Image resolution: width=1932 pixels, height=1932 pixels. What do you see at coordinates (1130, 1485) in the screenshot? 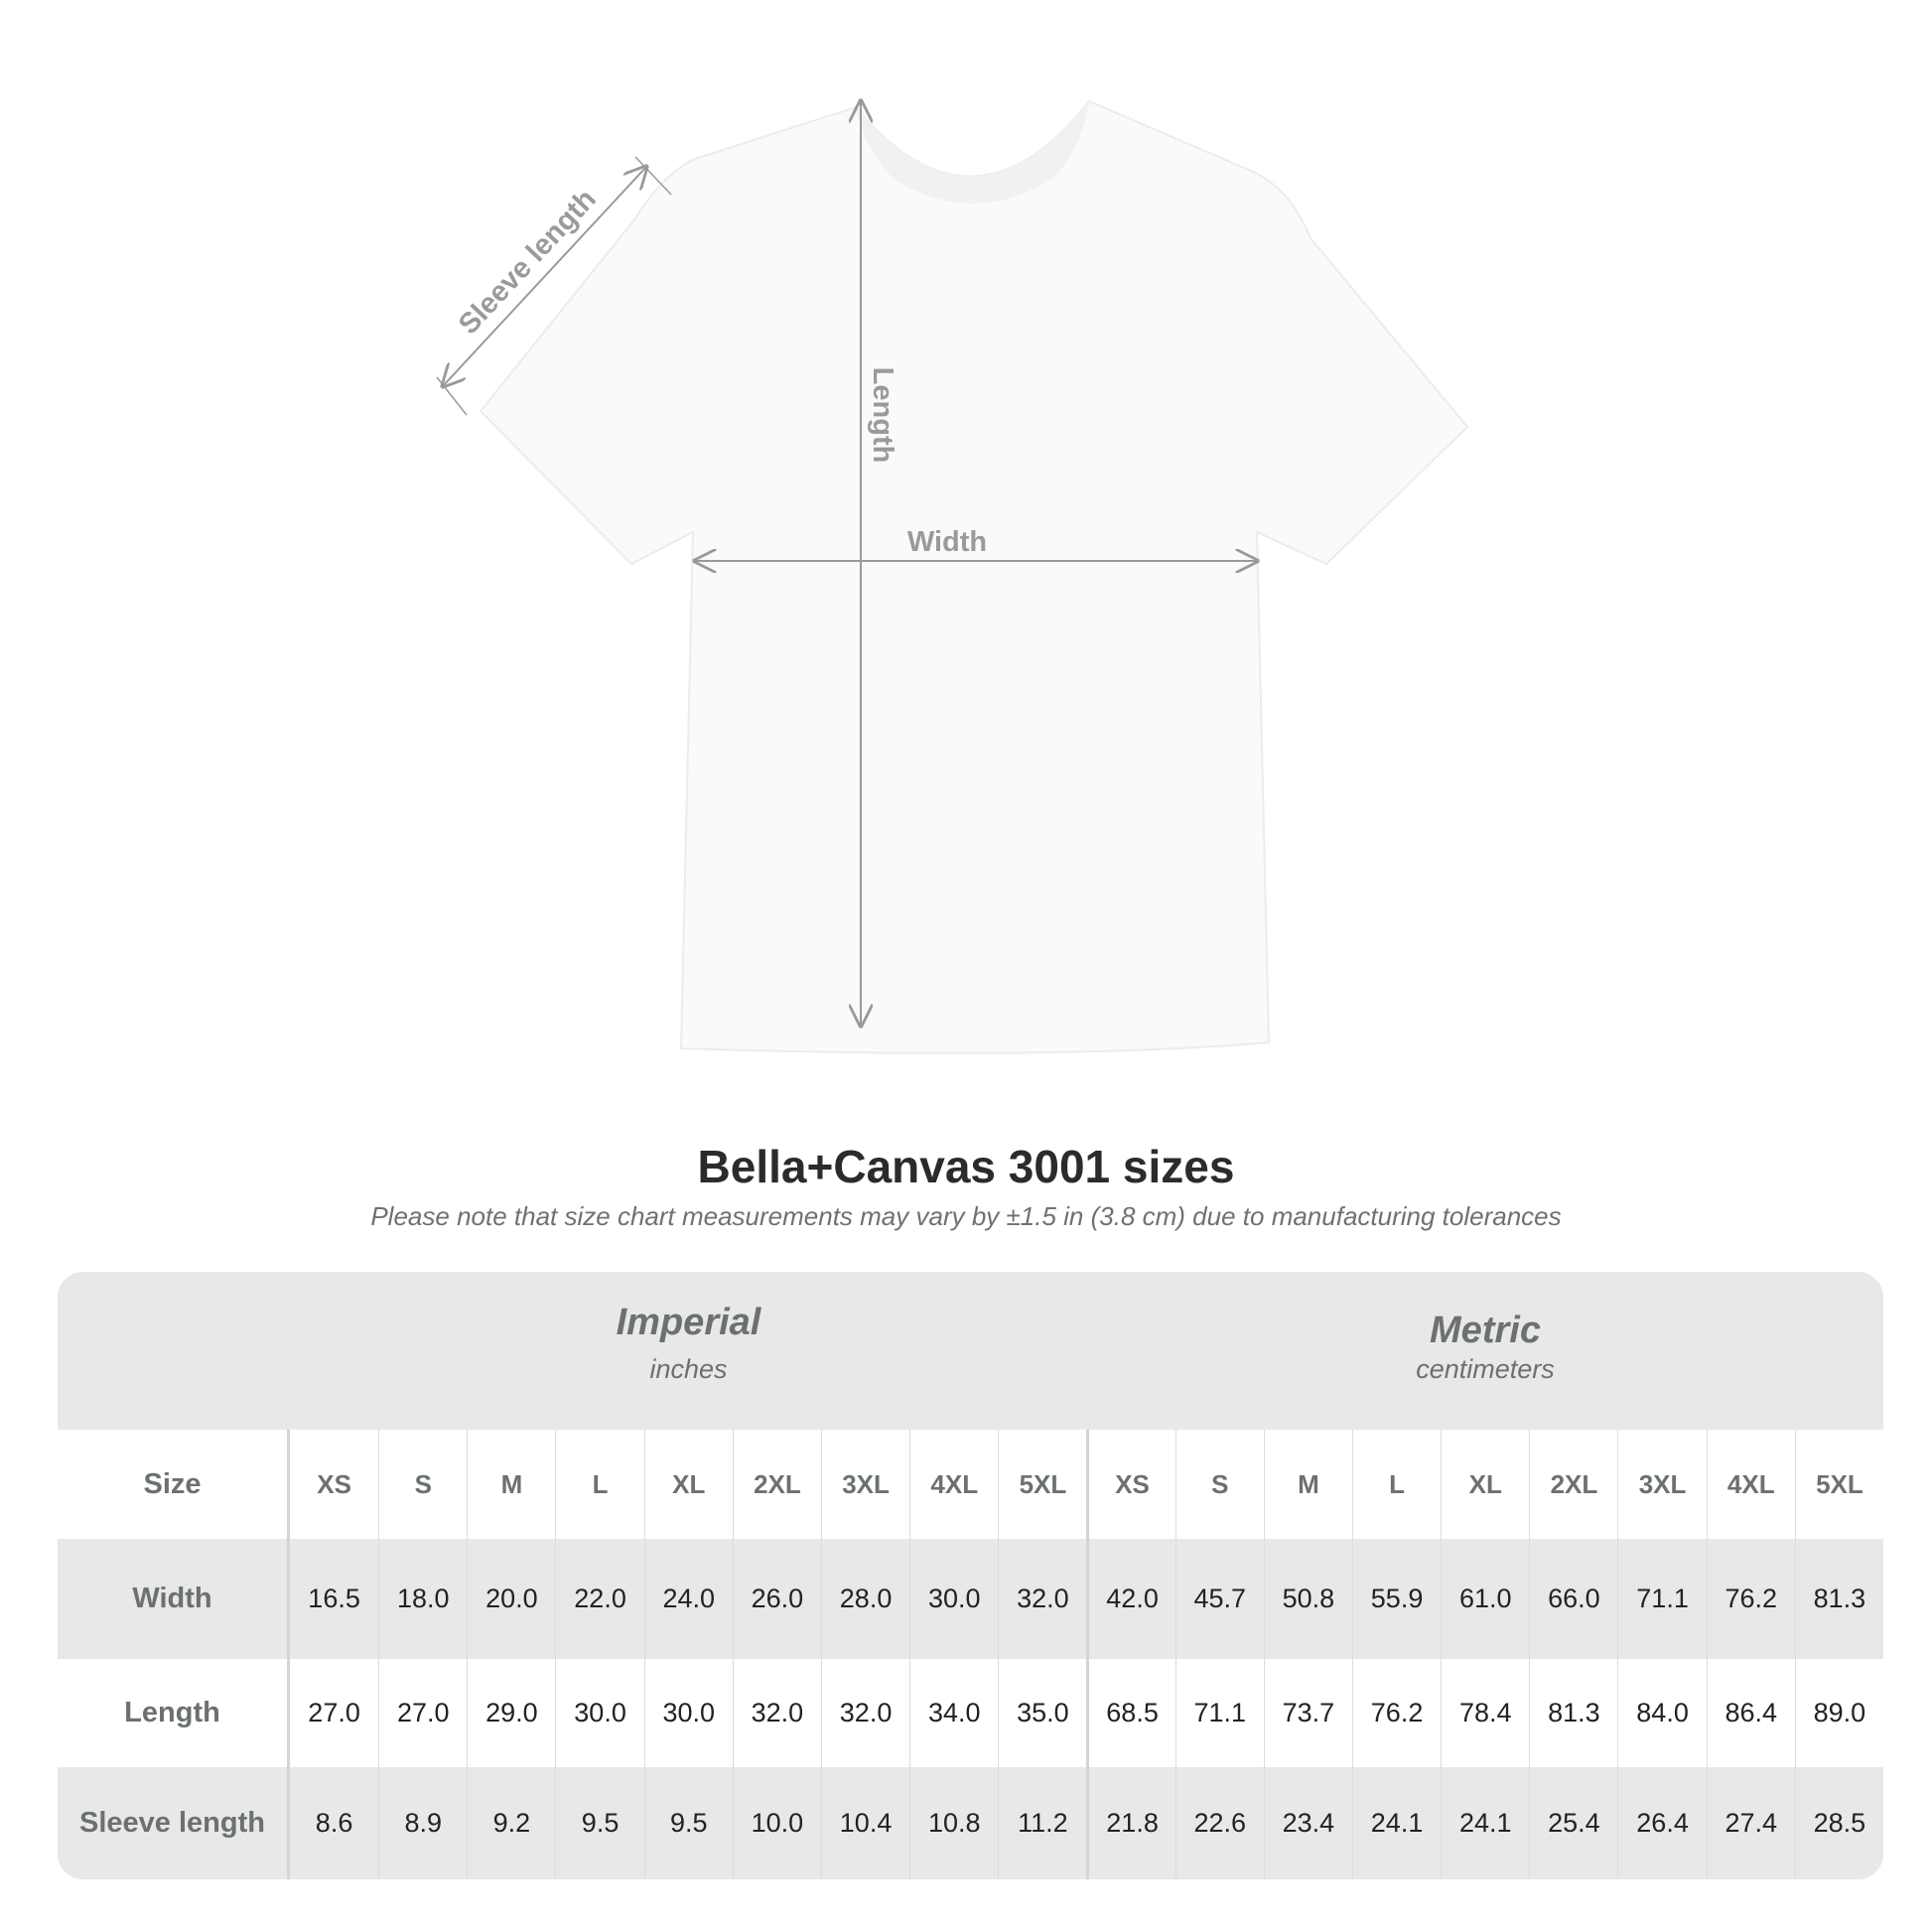
I see `metric-size-header: XS` at bounding box center [1130, 1485].